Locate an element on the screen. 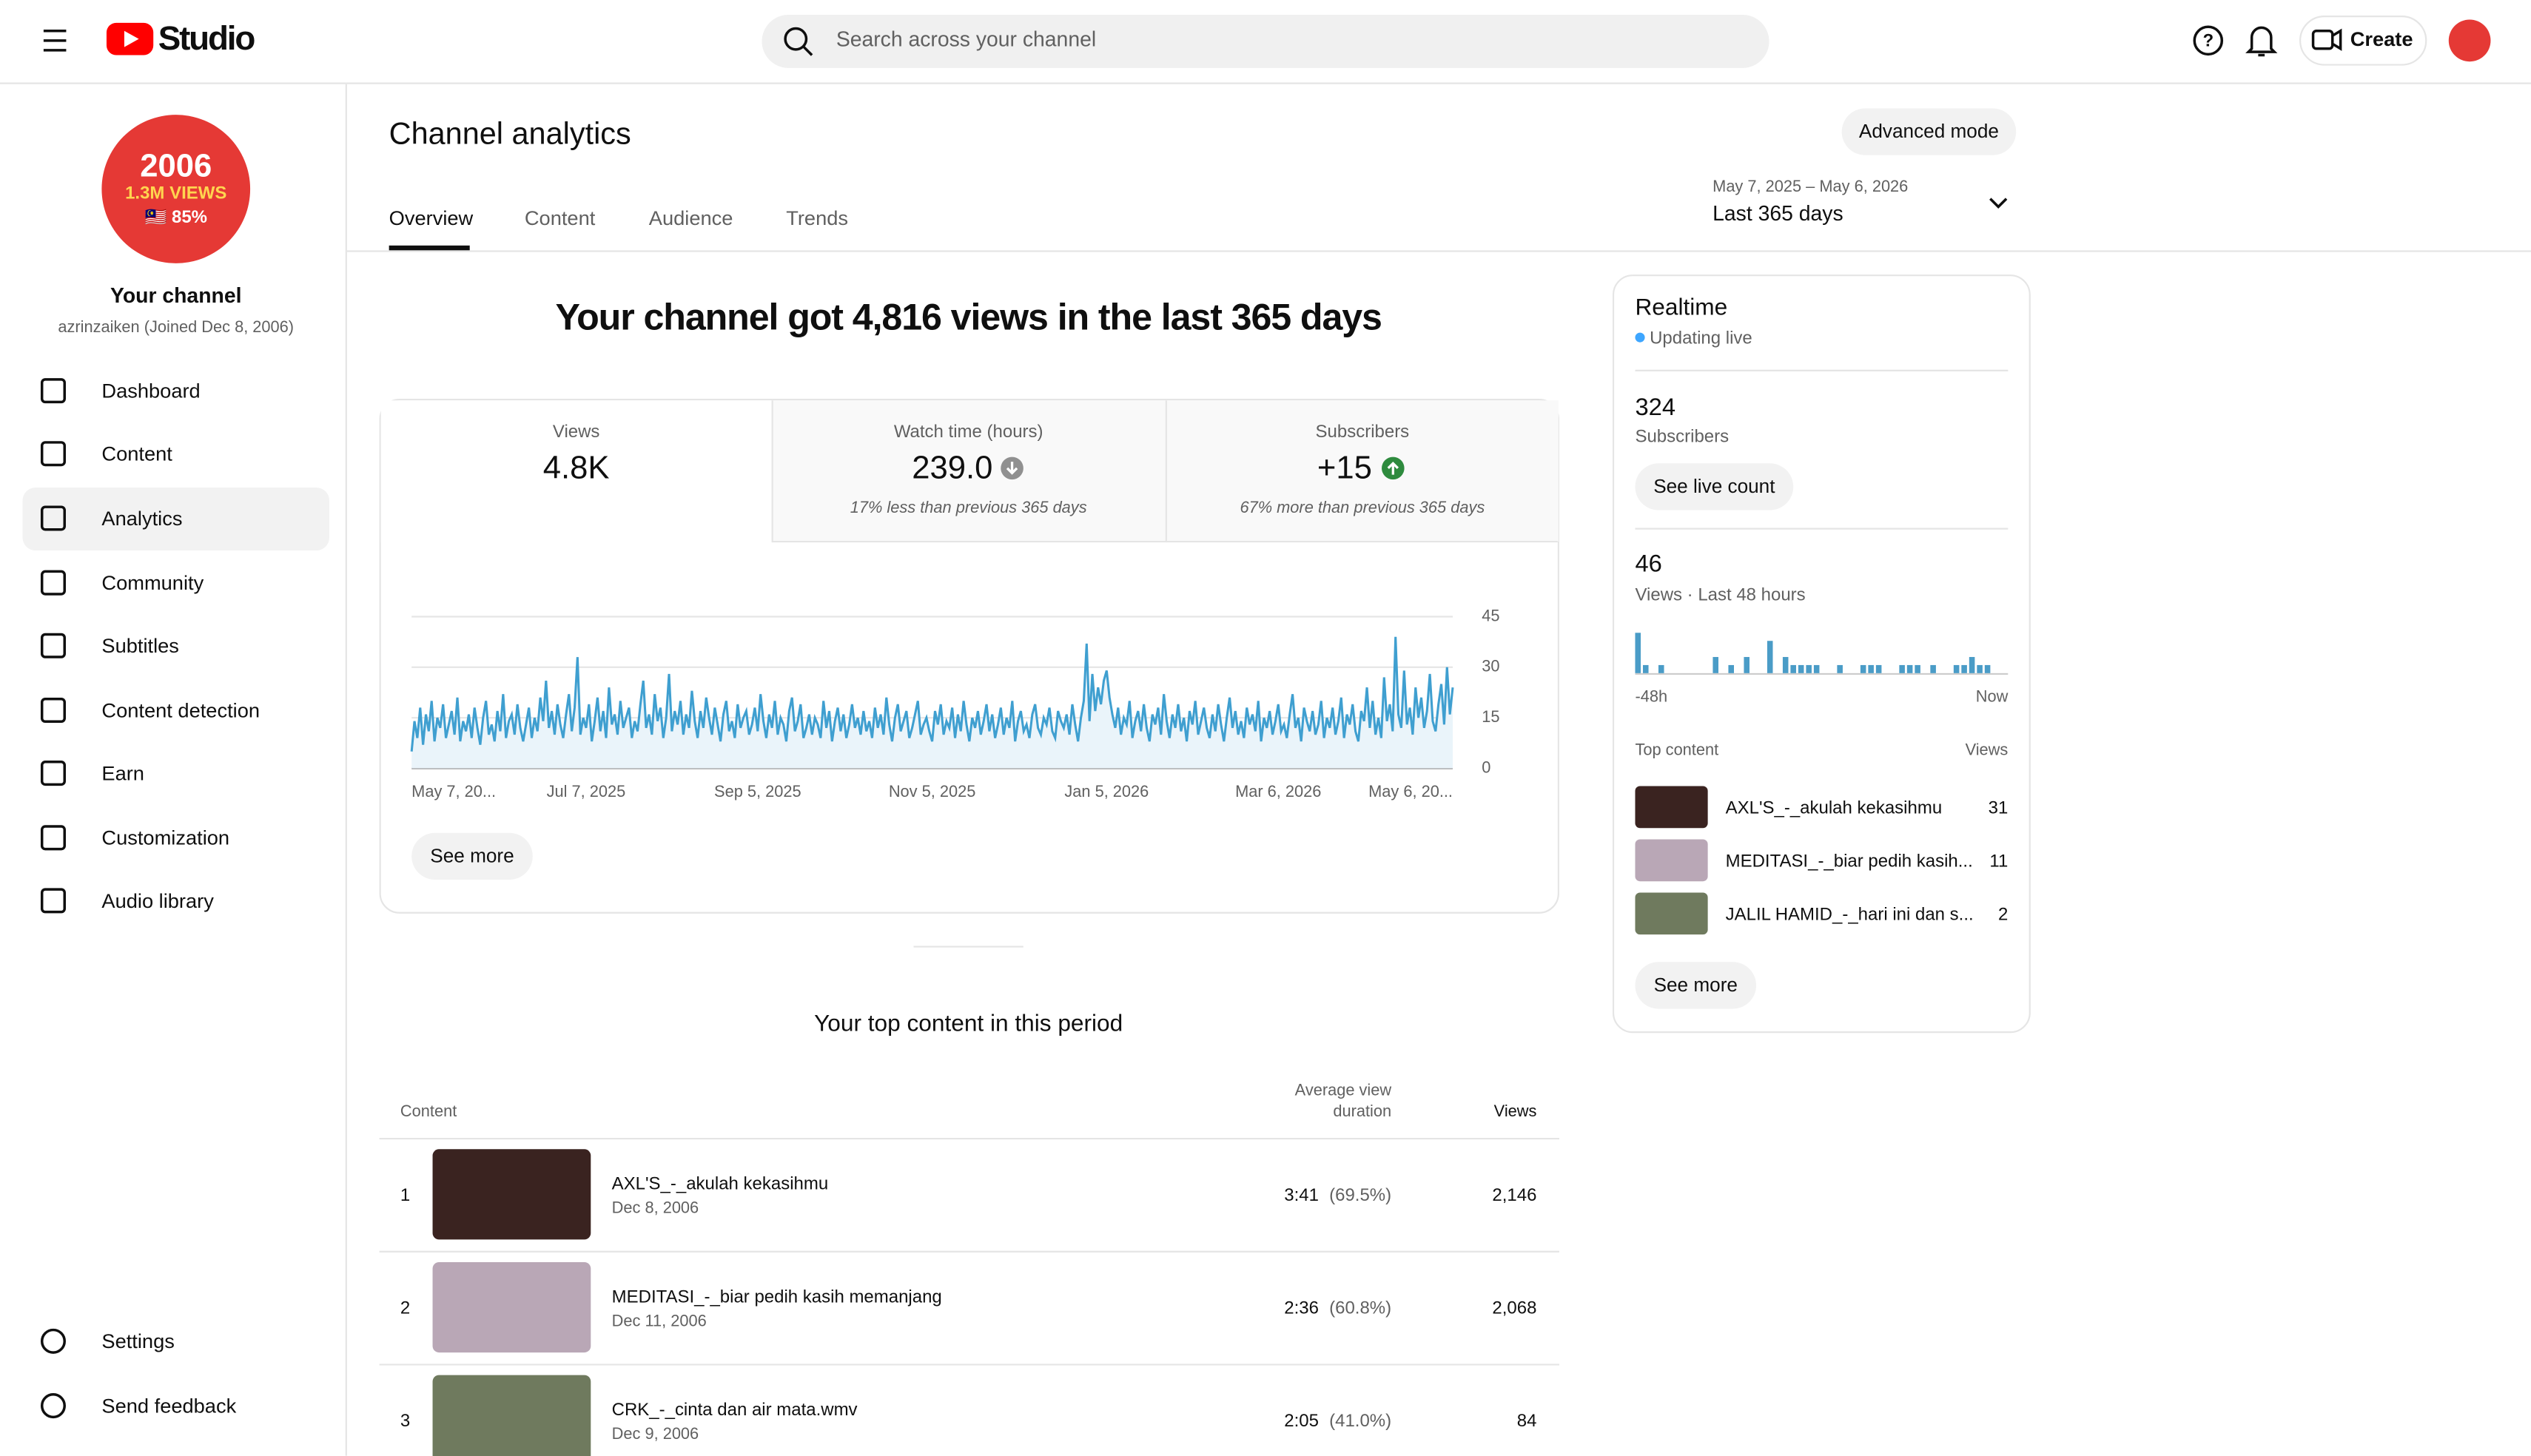  live-count-button is located at coordinates (1714, 487).